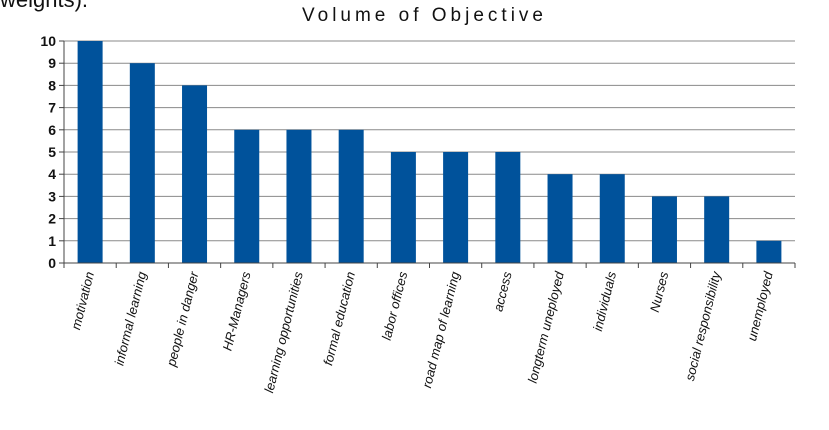 This screenshot has width=829, height=430. I want to click on x-tick-label: longterm uneployed, so click(546, 326).